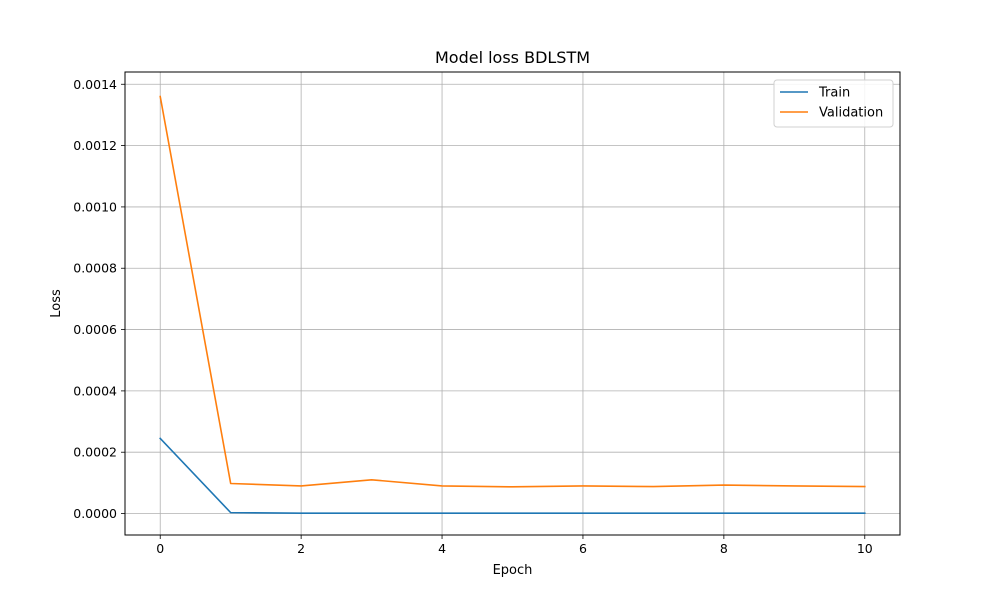 The image size is (1000, 600). I want to click on legend: Train Validation, so click(833, 103).